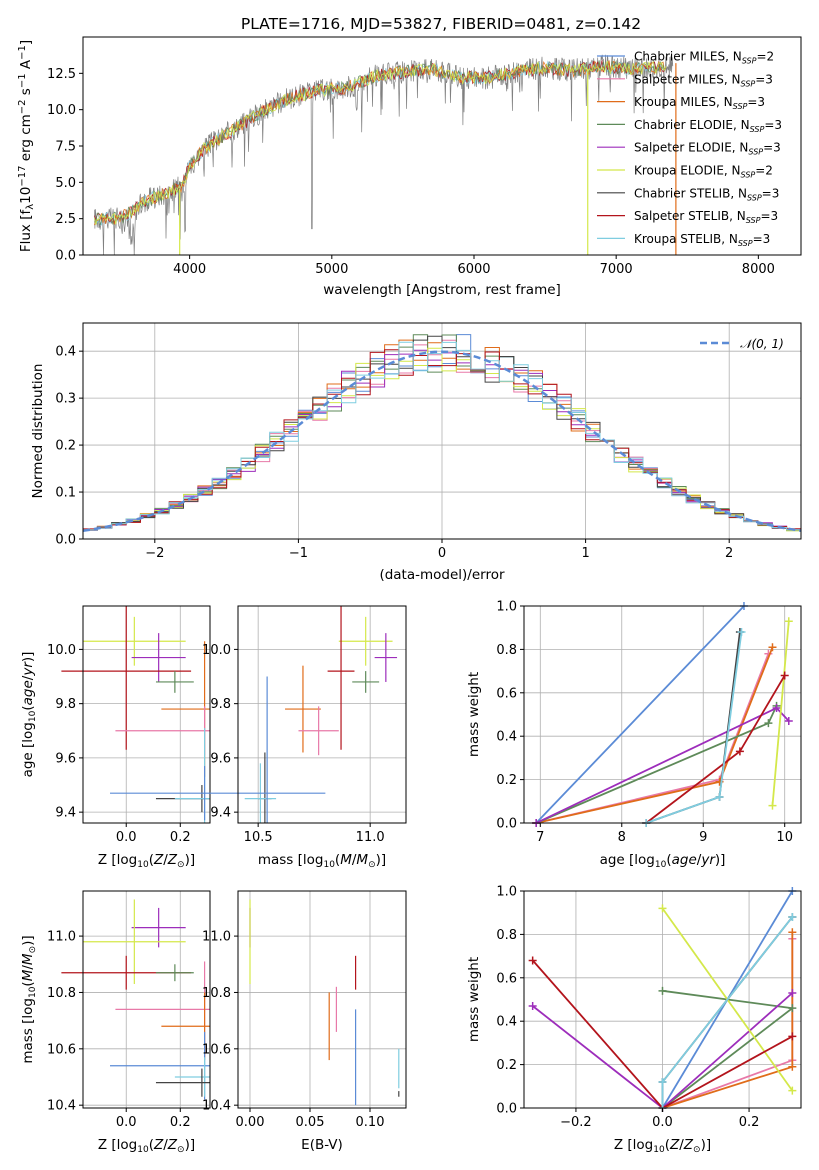  I want to click on x-tick-label: 0.10, so click(370, 1122).